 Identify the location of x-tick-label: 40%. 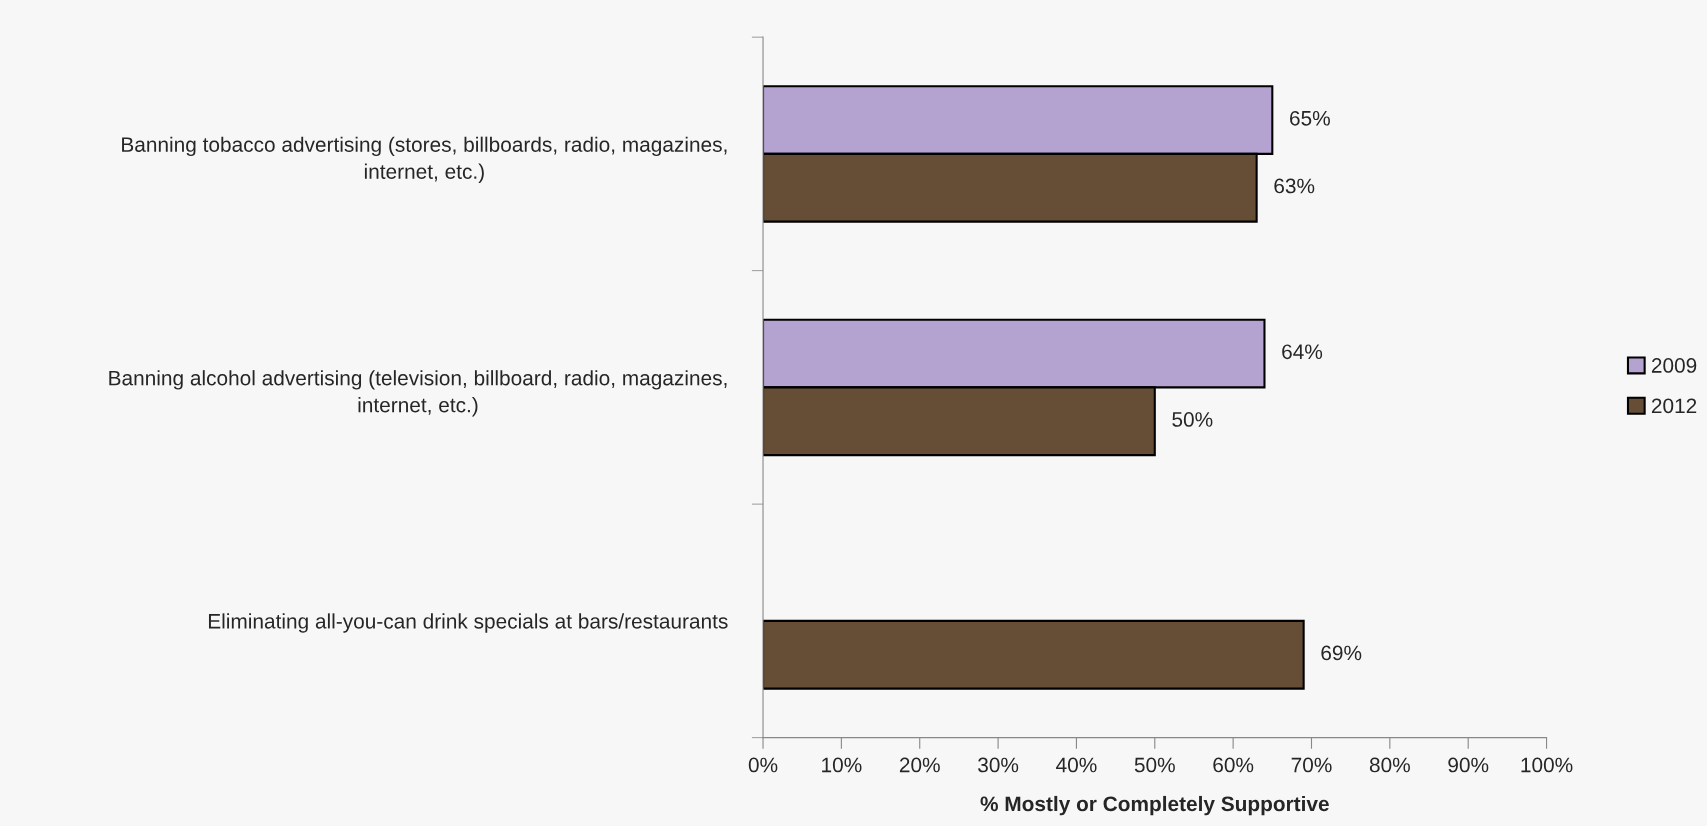
(1076, 765).